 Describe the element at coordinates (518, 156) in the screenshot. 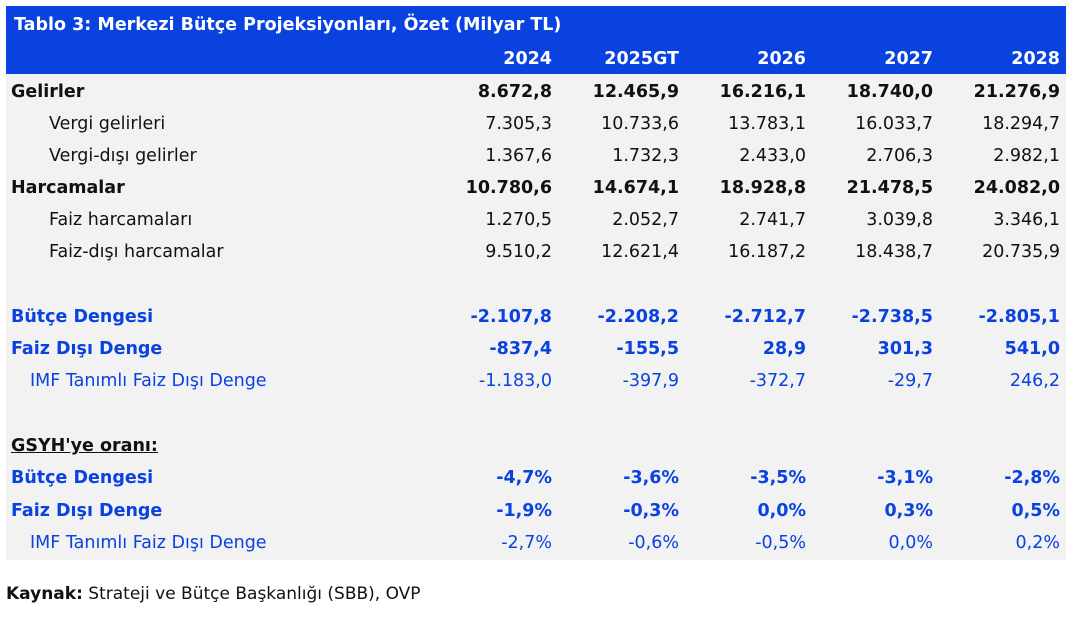

I see `table-cell: 1.367,6` at that location.